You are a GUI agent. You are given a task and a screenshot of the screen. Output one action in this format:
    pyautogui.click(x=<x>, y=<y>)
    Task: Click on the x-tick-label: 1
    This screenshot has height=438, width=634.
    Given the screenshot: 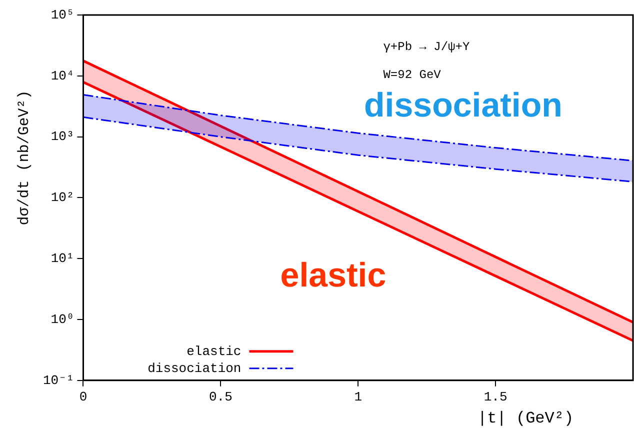 What is the action you would take?
    pyautogui.click(x=358, y=397)
    